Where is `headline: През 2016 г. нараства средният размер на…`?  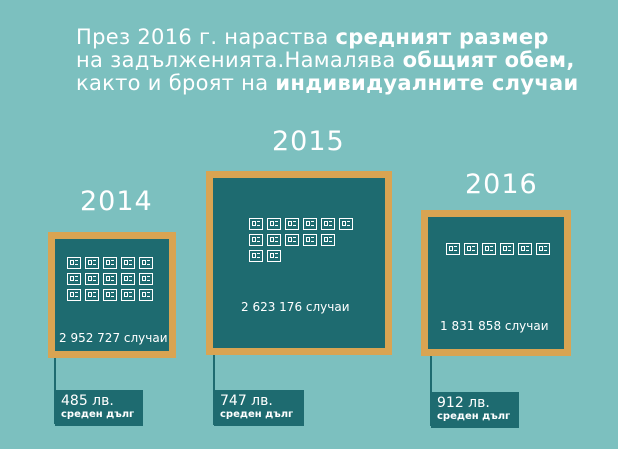
headline: През 2016 г. нараства средният размер на… is located at coordinates (336, 60).